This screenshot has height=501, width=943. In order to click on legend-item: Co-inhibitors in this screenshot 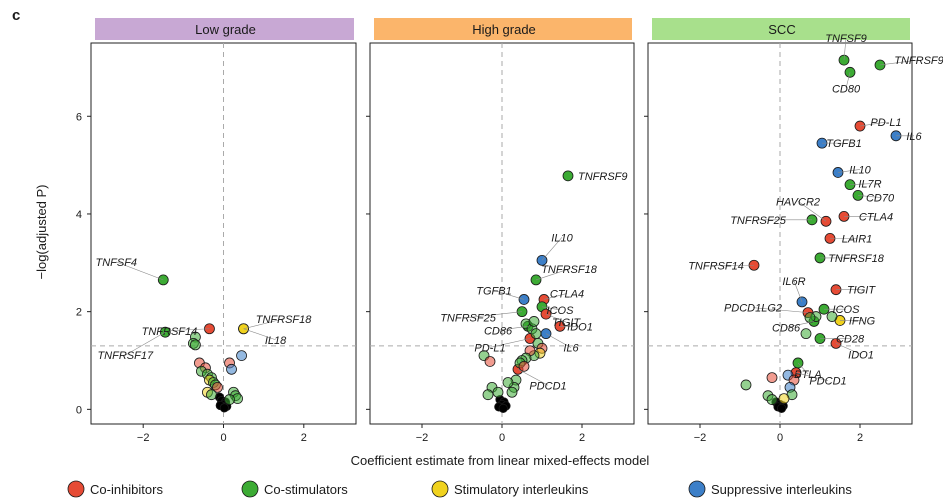, I will do `click(115, 489)`.